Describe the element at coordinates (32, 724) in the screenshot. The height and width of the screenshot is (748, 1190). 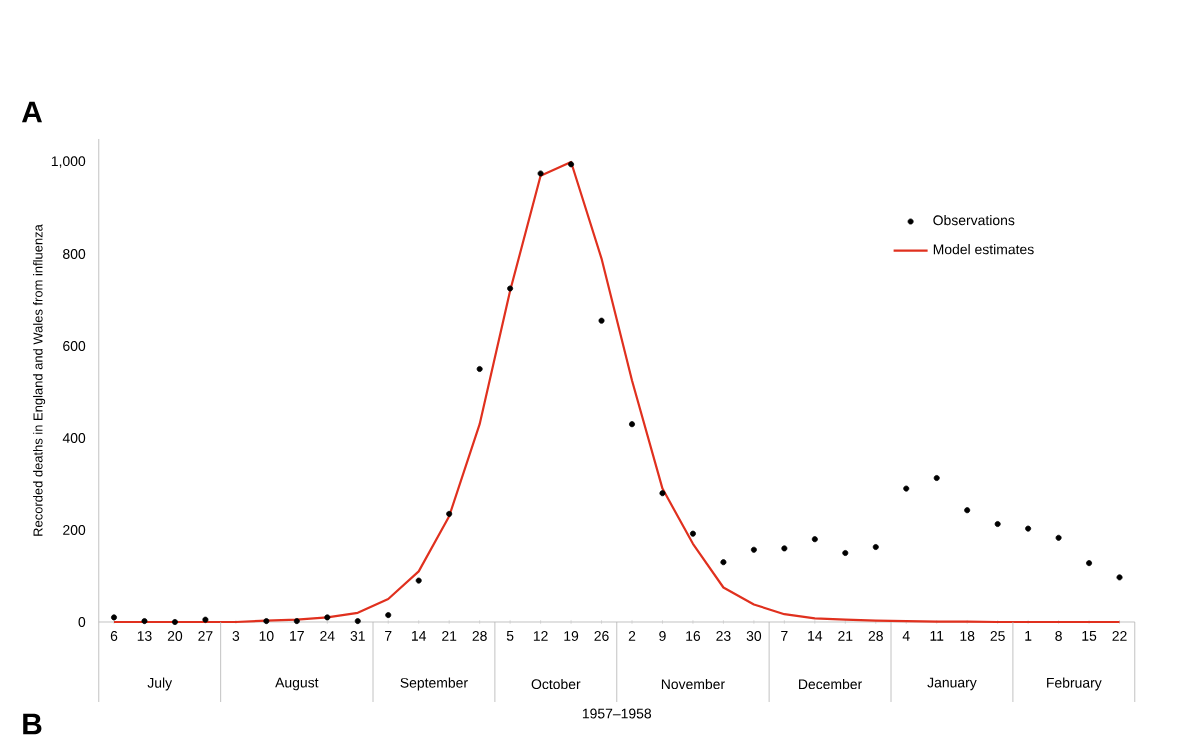
I see `text: B` at that location.